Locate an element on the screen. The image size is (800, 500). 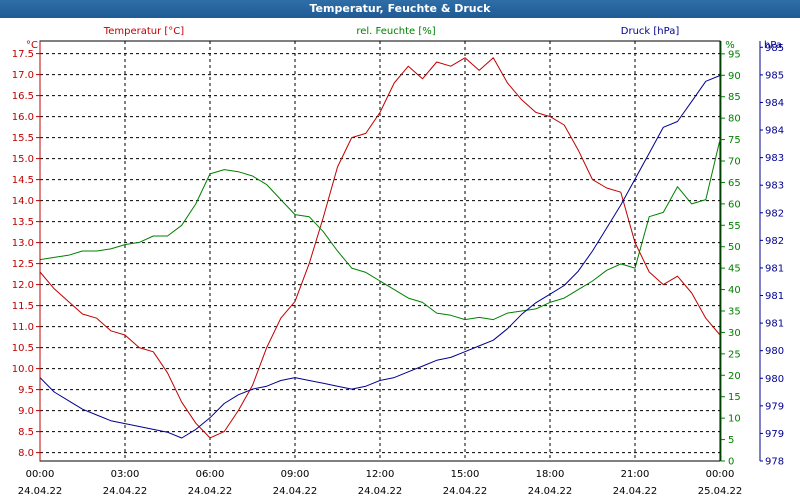
humidity-tick-label: 80 is located at coordinates (734, 119).